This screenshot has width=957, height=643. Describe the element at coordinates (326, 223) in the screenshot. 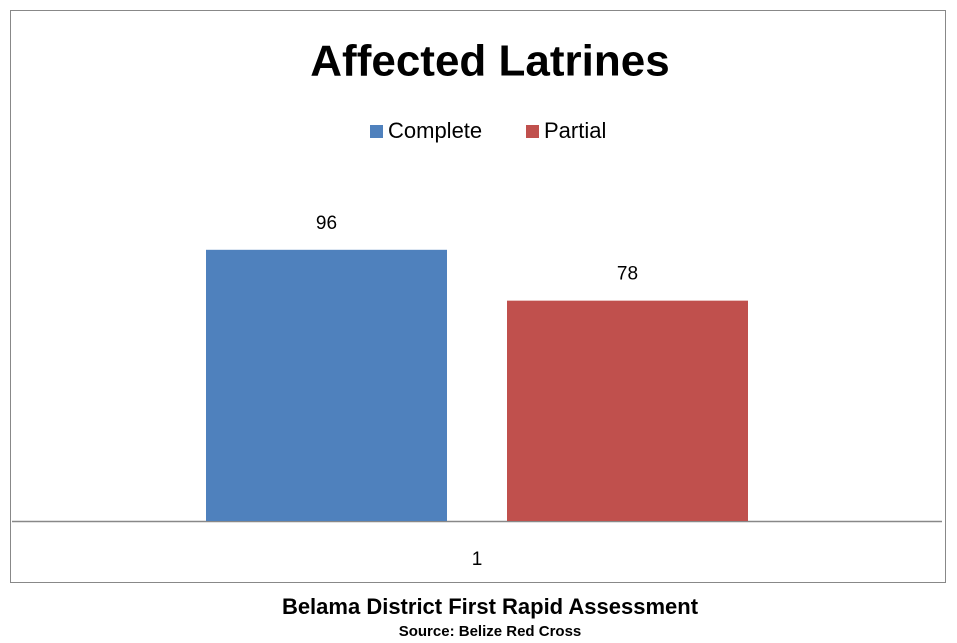

I see `data-label: 96` at that location.